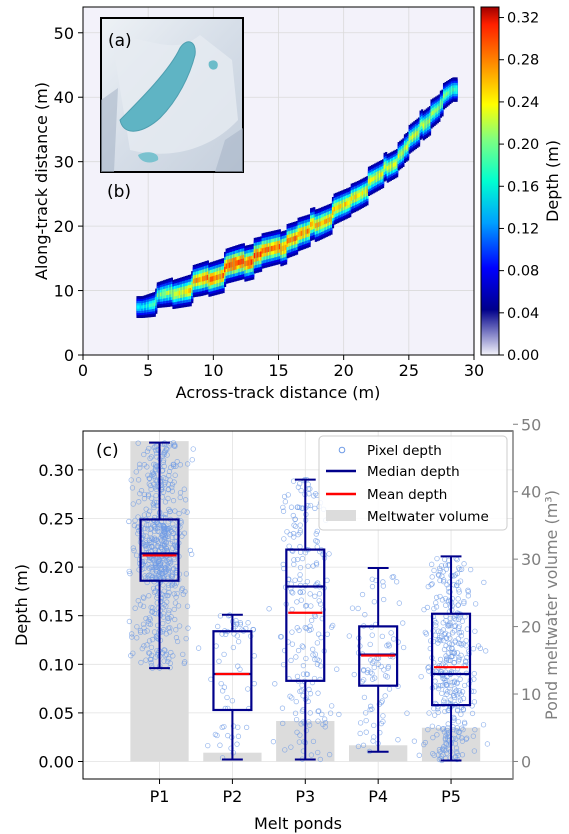  What do you see at coordinates (56, 518) in the screenshot?
I see `y-tick-label: 0.25` at bounding box center [56, 518].